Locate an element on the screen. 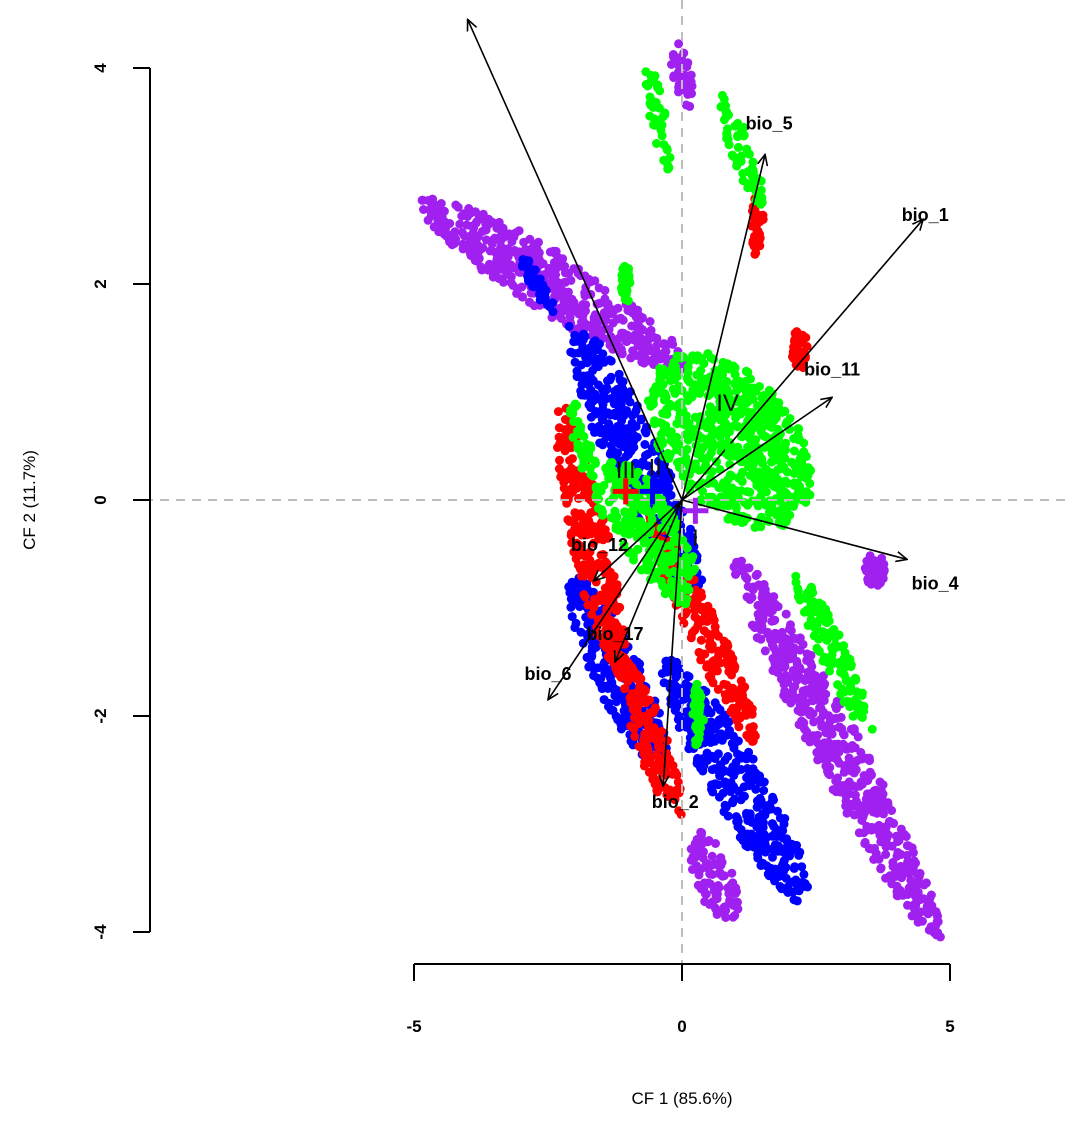 Image resolution: width=1068 pixels, height=1143 pixels. x-axis: -5 0 5 is located at coordinates (680, 999).